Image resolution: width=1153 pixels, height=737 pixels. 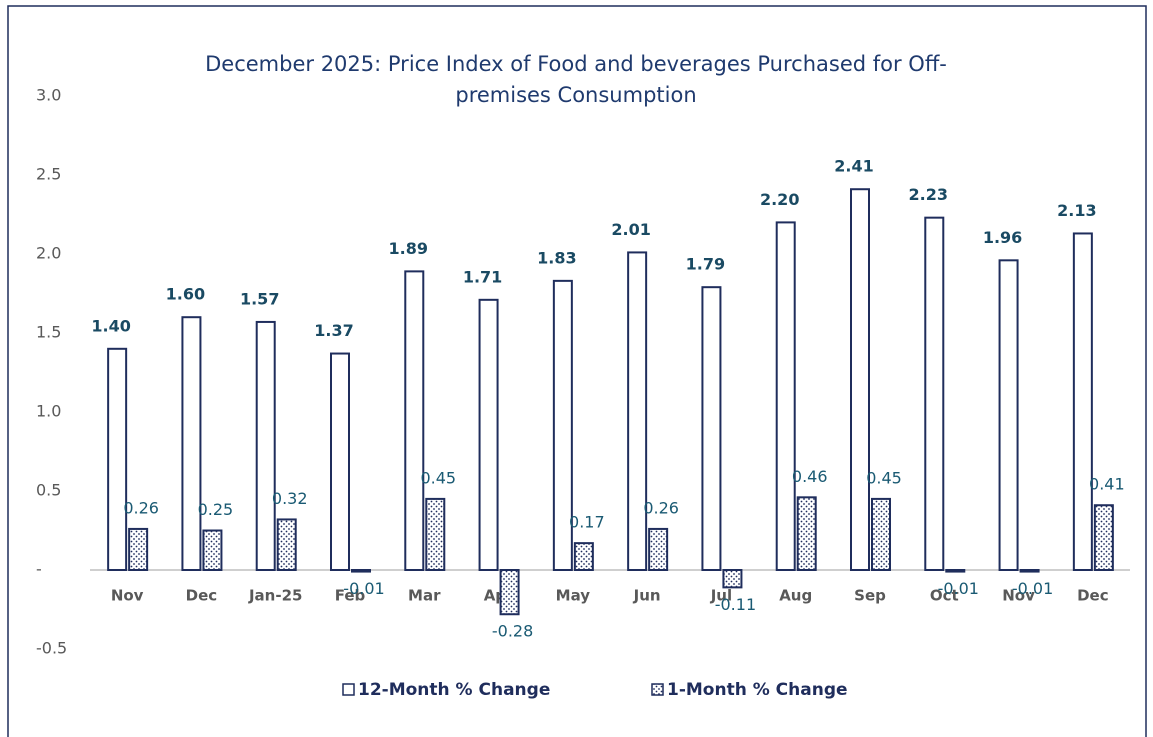 What do you see at coordinates (48, 174) in the screenshot?
I see `y-tick-label: 2.5` at bounding box center [48, 174].